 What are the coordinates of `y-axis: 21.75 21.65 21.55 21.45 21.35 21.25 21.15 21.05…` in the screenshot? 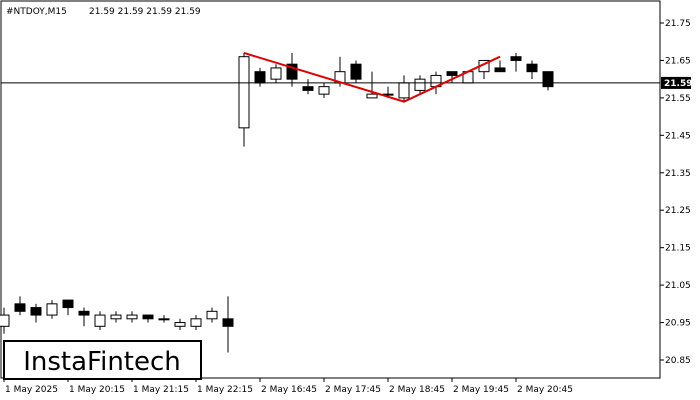 It's located at (675, 192).